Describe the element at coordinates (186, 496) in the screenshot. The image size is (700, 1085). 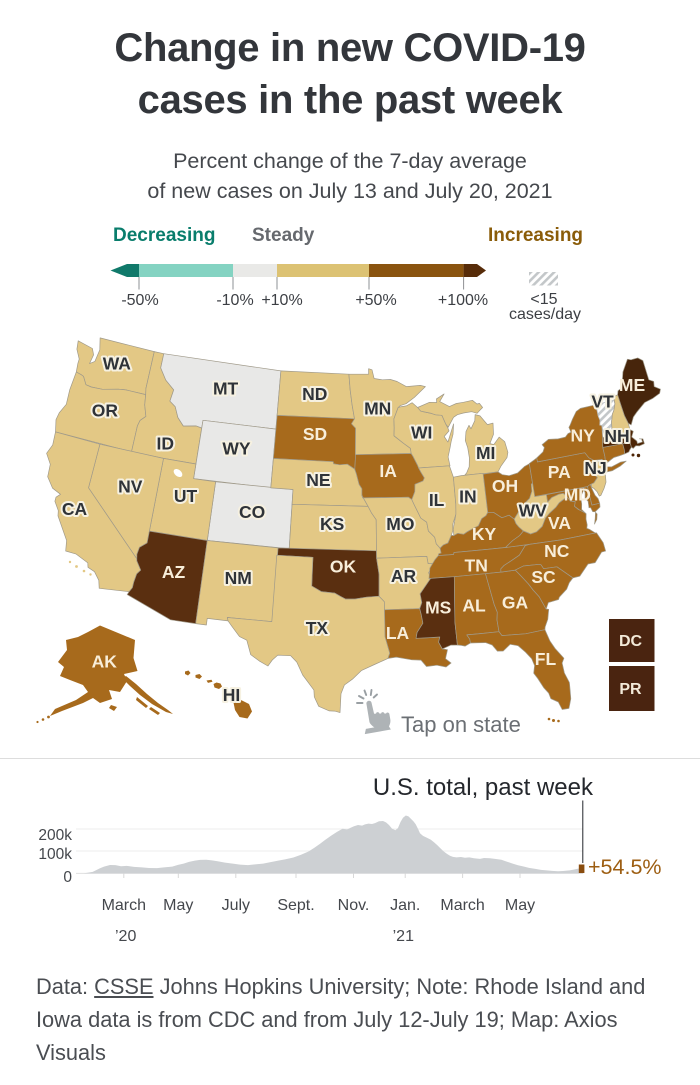
I see `svg-text: UT` at that location.